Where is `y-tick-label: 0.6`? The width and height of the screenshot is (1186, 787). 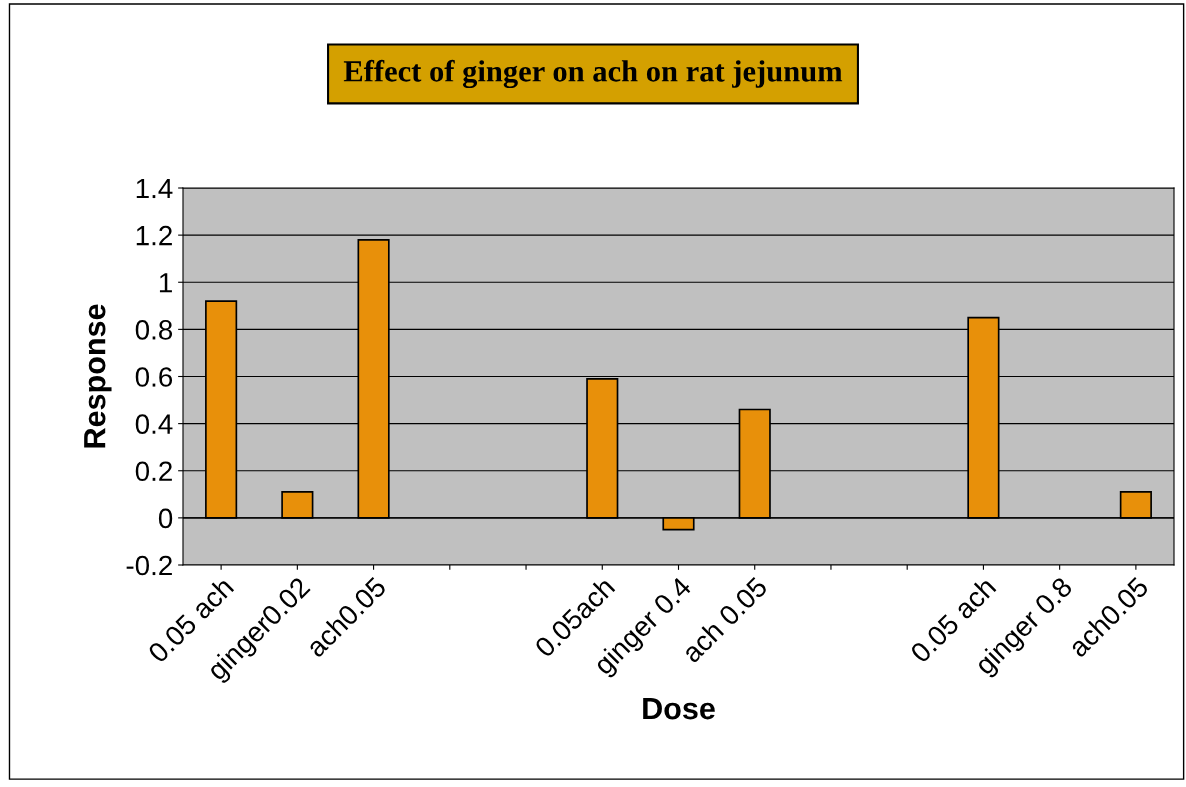
y-tick-label: 0.6 is located at coordinates (154, 377).